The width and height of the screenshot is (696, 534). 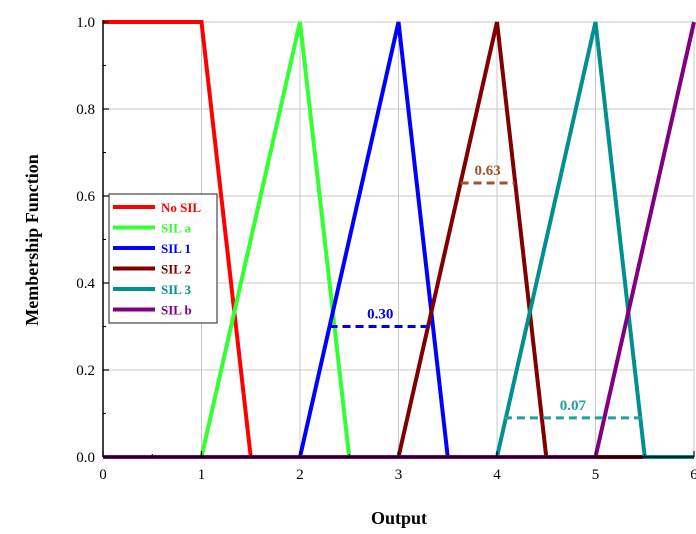 I want to click on y-tick-label: 0.0, so click(x=85, y=458).